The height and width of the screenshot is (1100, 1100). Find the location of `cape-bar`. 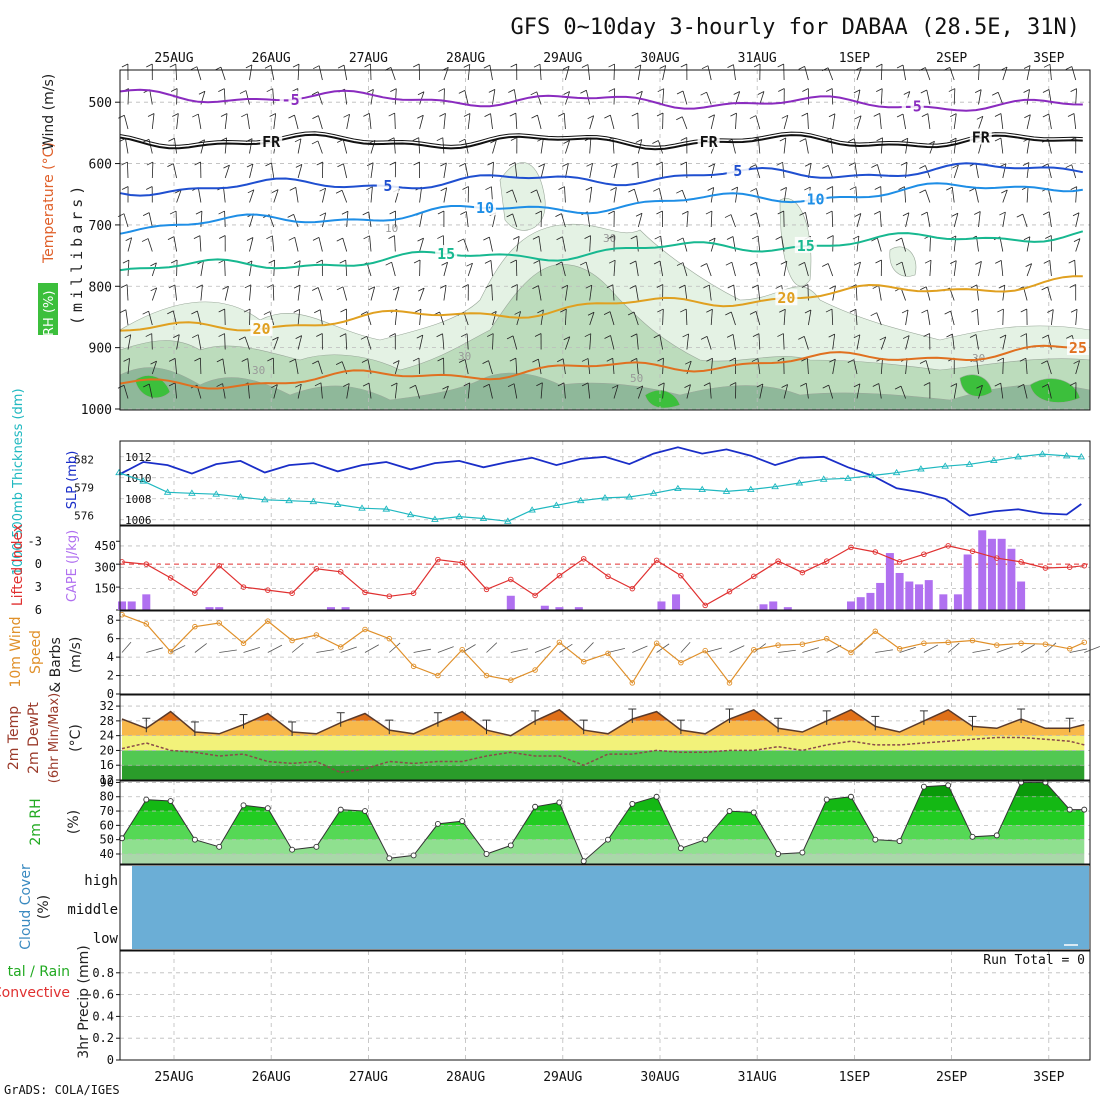

cape-bar is located at coordinates (899, 591).